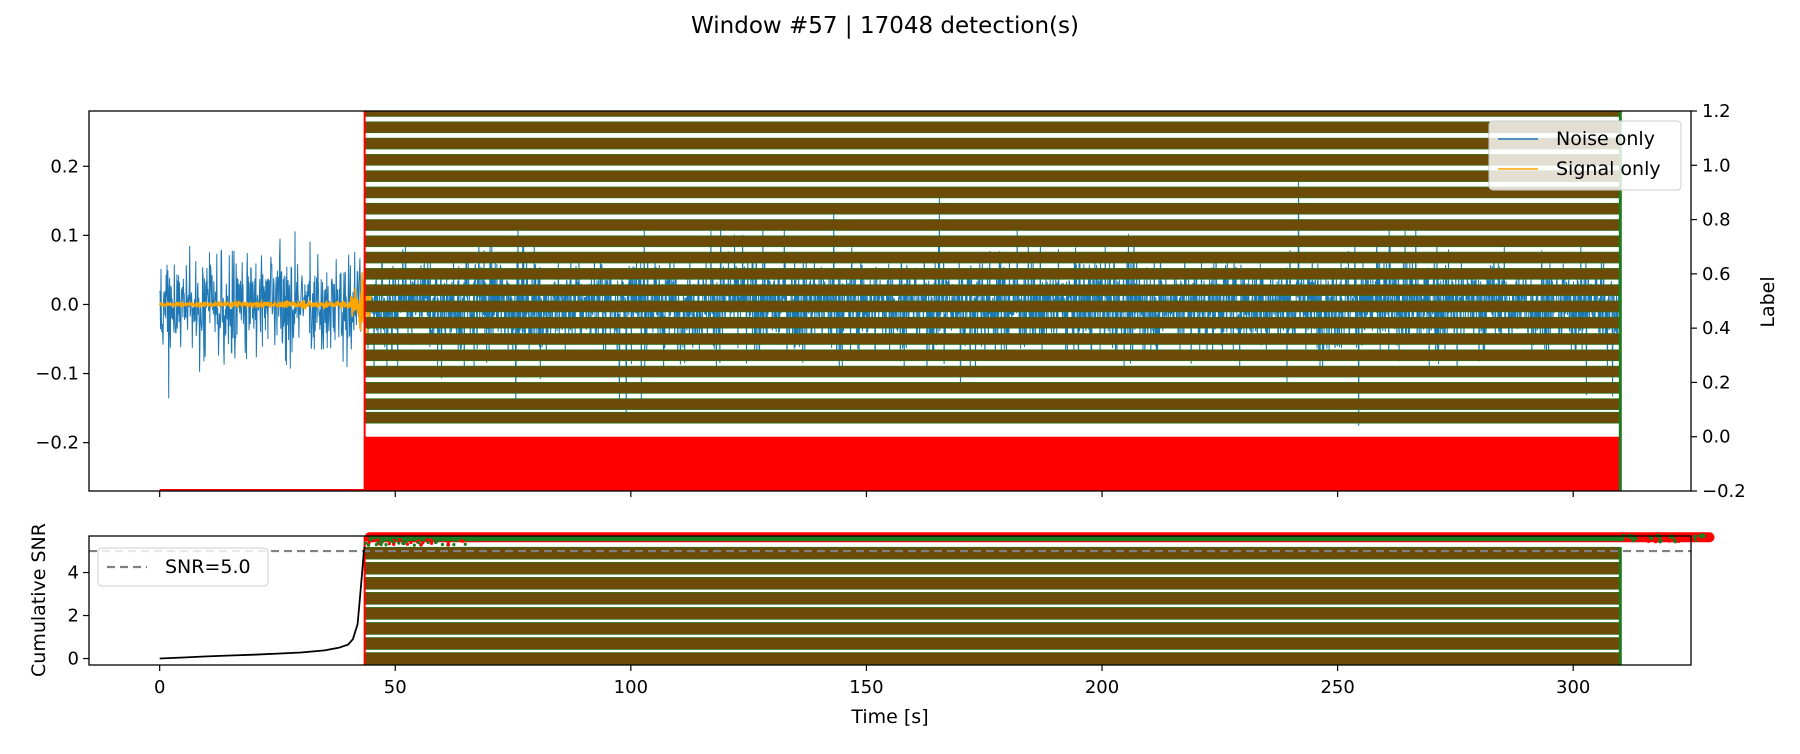 The width and height of the screenshot is (1800, 754). What do you see at coordinates (1716, 165) in the screenshot?
I see `top-y2-tick-label: 1.0` at bounding box center [1716, 165].